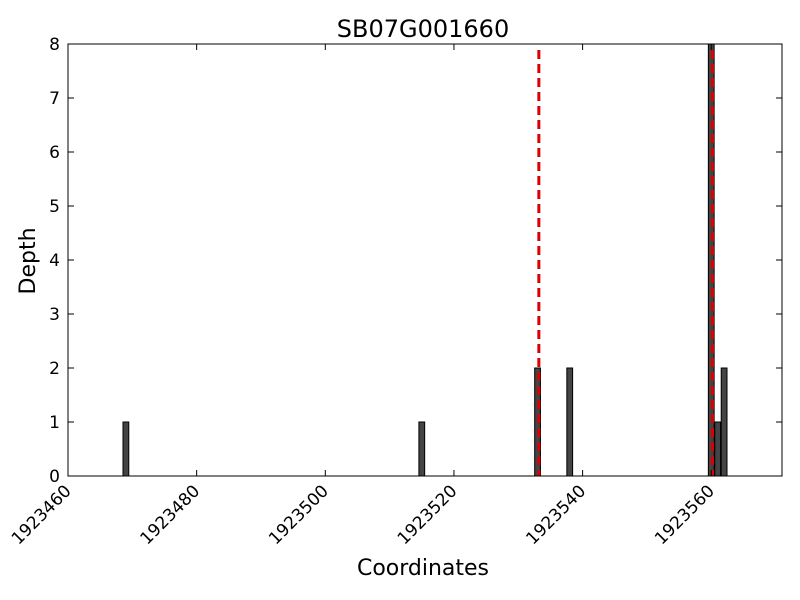  Describe the element at coordinates (54, 369) in the screenshot. I see `y-tick-label-2: 2` at that location.